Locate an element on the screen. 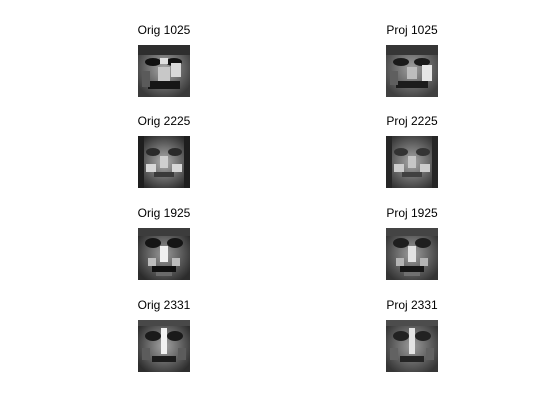 This screenshot has height=420, width=560. proj-title-4: Proj 2331 is located at coordinates (412, 305).